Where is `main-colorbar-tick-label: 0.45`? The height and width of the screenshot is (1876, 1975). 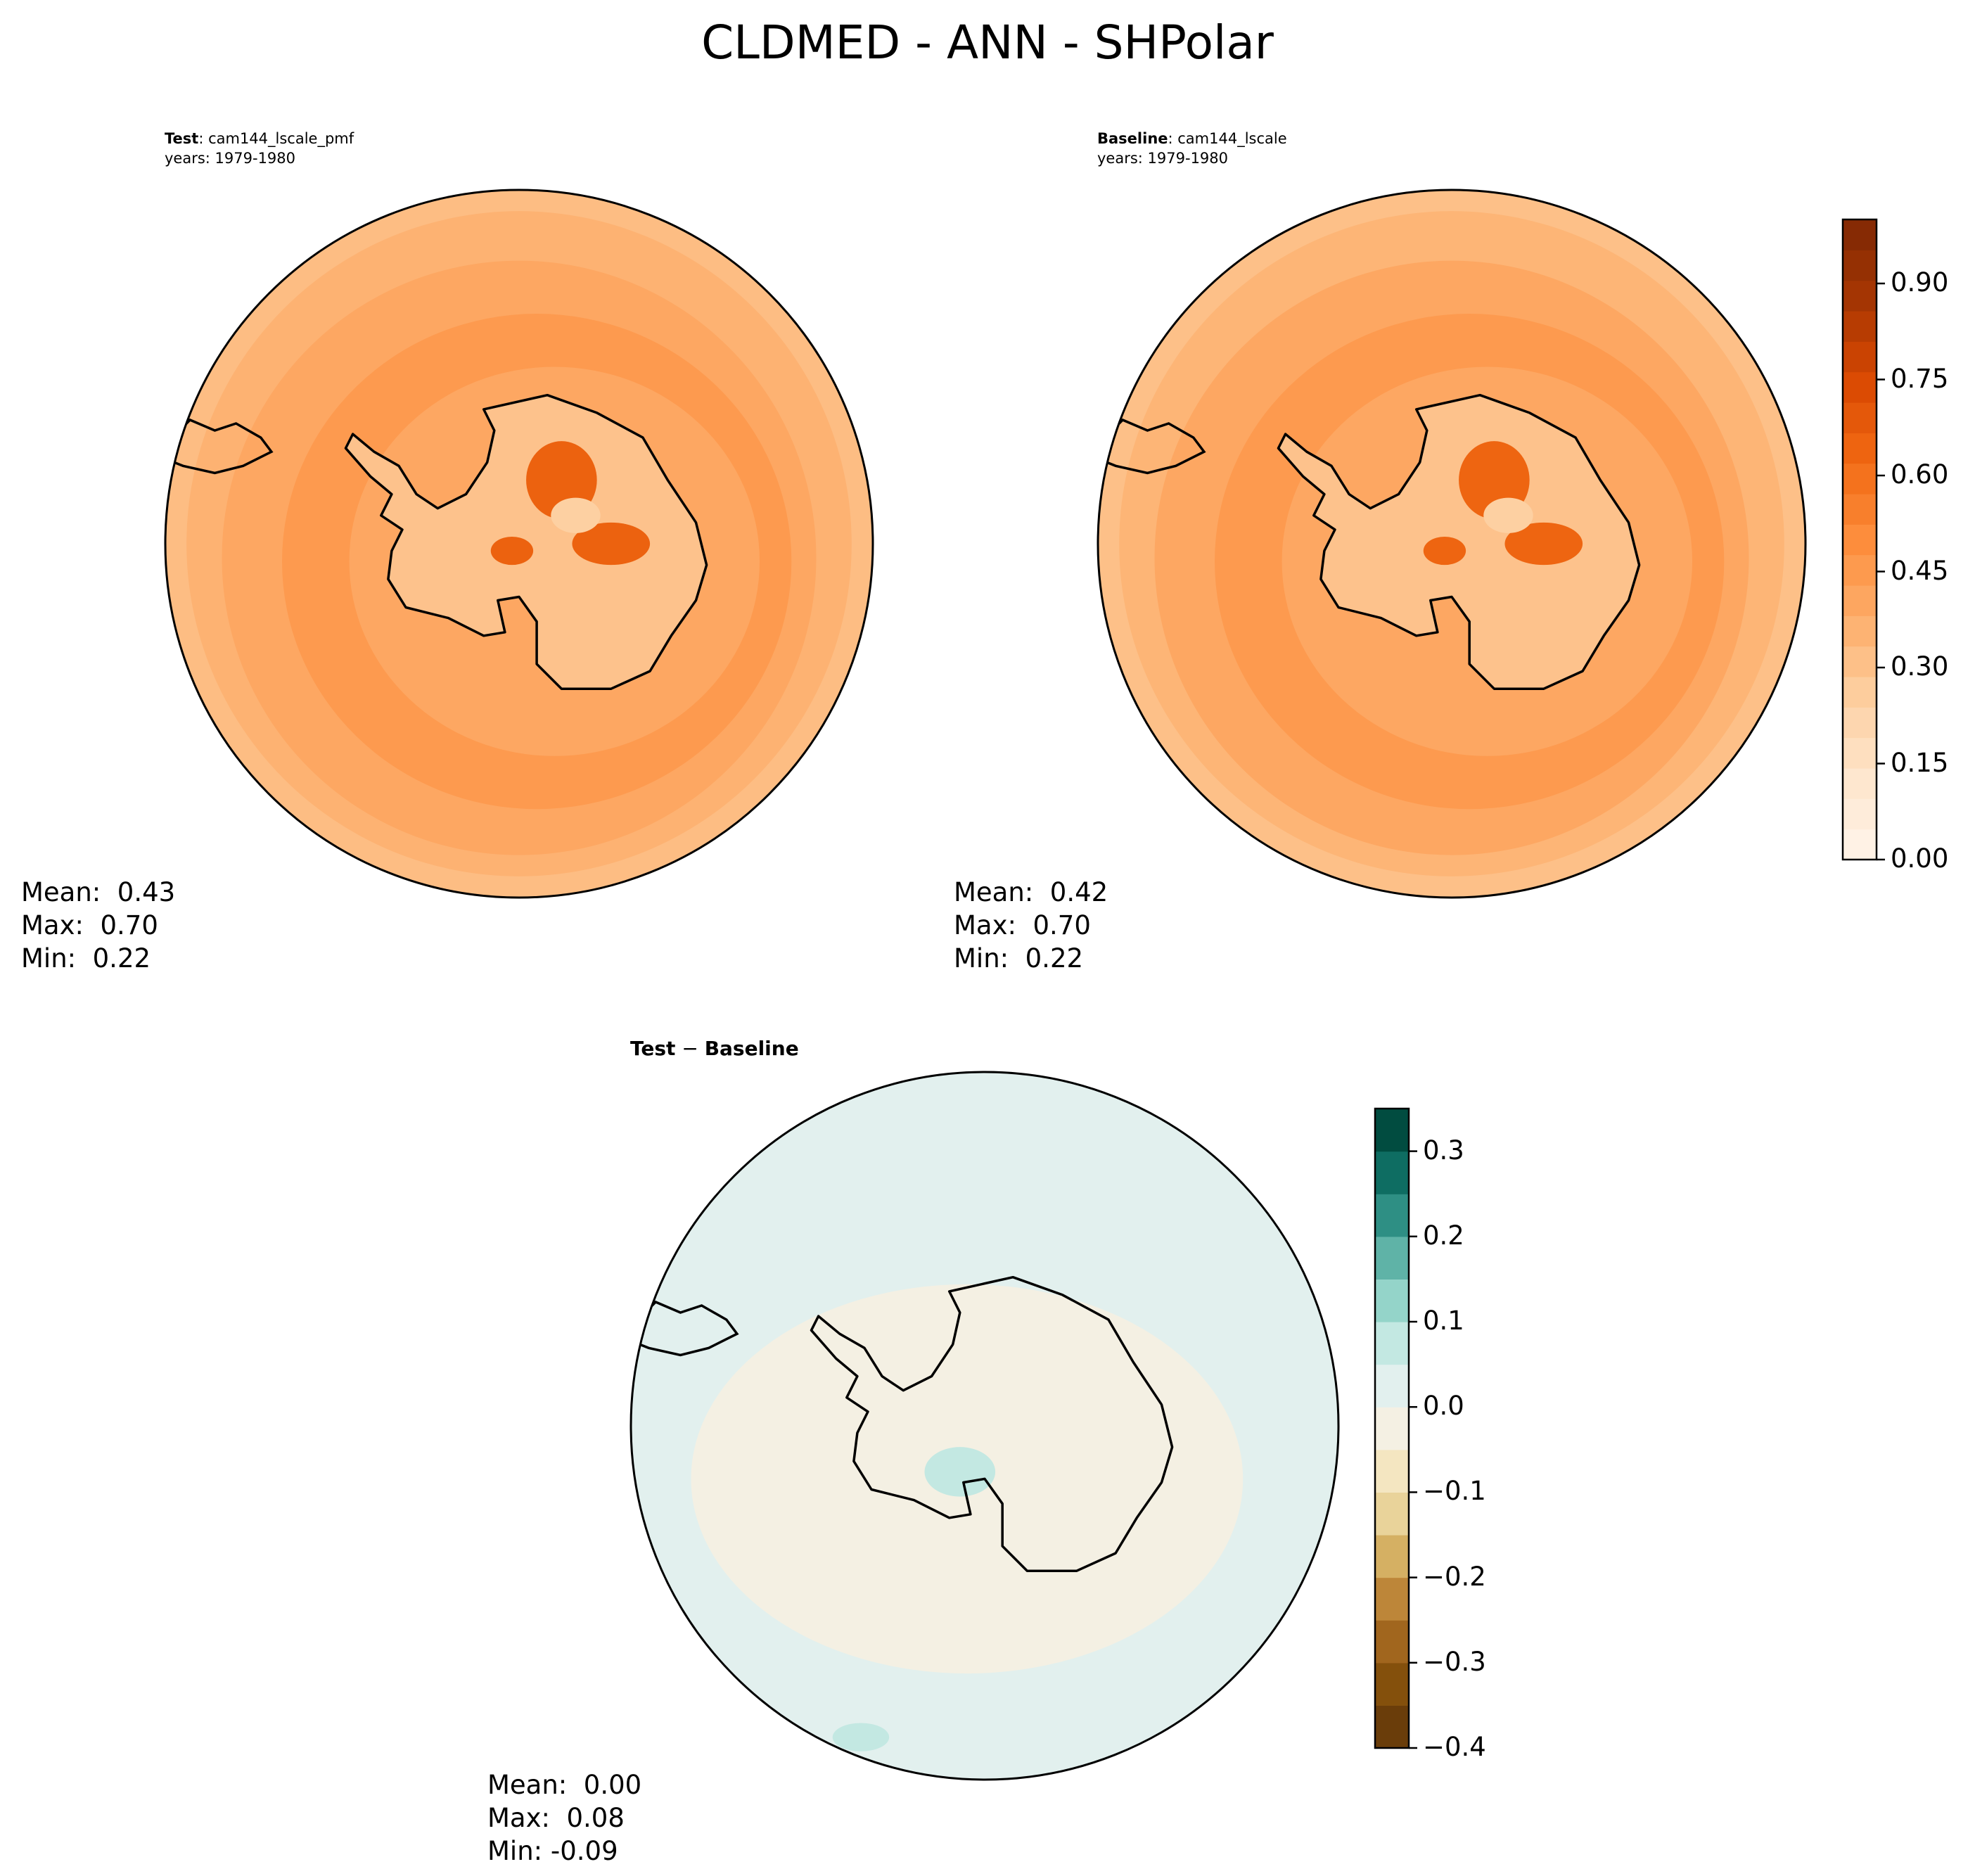 main-colorbar-tick-label: 0.45 is located at coordinates (1920, 570).